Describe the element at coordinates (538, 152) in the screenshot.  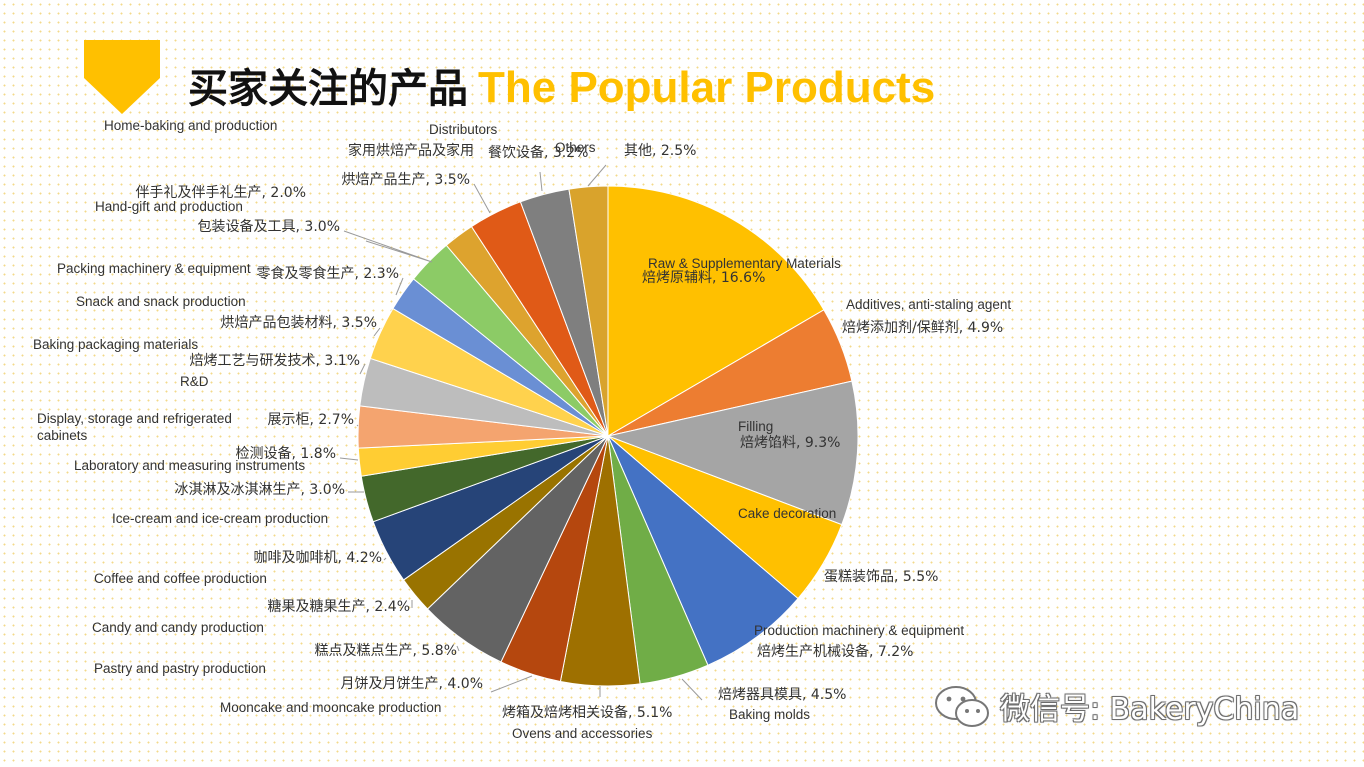
I see `slice-label-cn-21: 餐饮设备, 3.2%` at that location.